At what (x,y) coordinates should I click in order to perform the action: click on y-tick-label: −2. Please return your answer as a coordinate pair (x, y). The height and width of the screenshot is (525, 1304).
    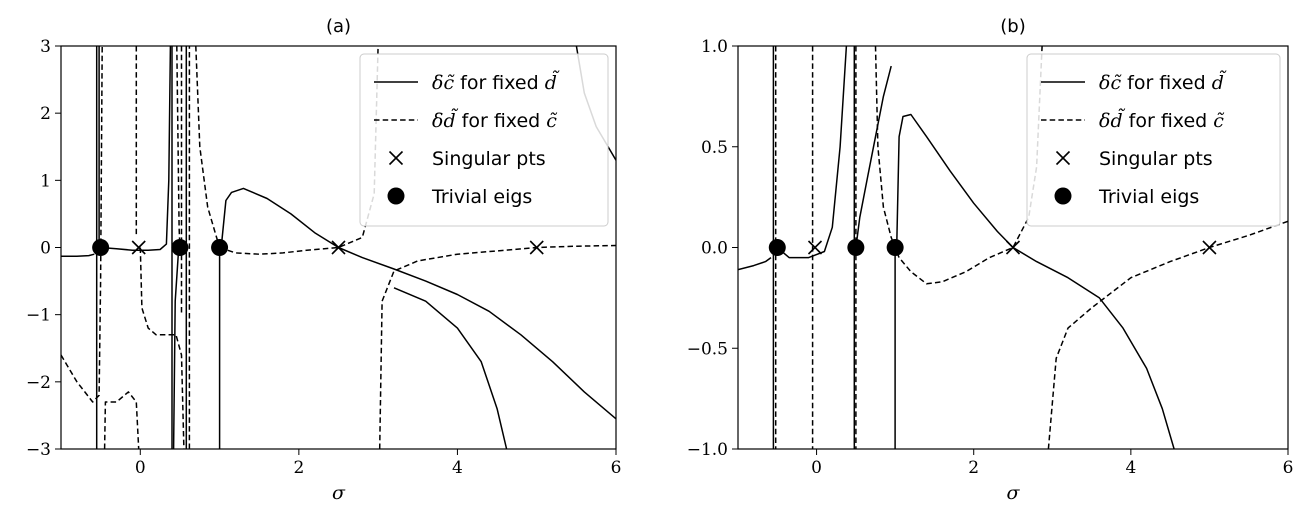
    Looking at the image, I should click on (38, 383).